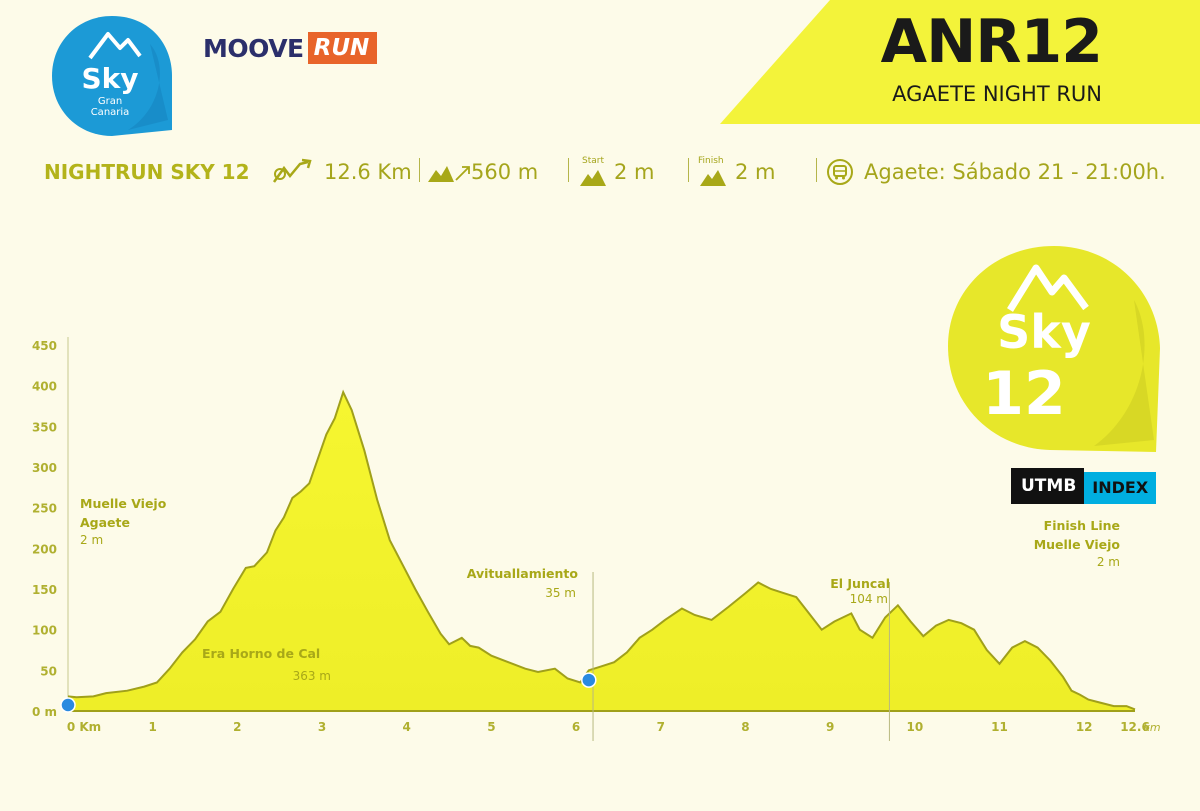 This screenshot has width=1200, height=811. What do you see at coordinates (84, 727) in the screenshot?
I see `x-tick-label: 0 Km` at bounding box center [84, 727].